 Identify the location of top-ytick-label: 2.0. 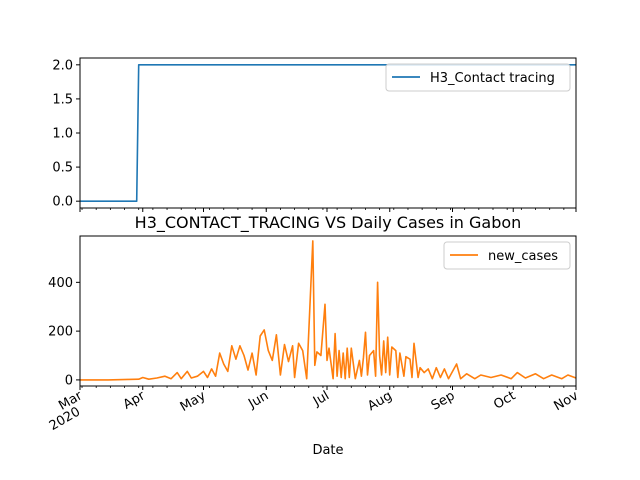
(62, 65).